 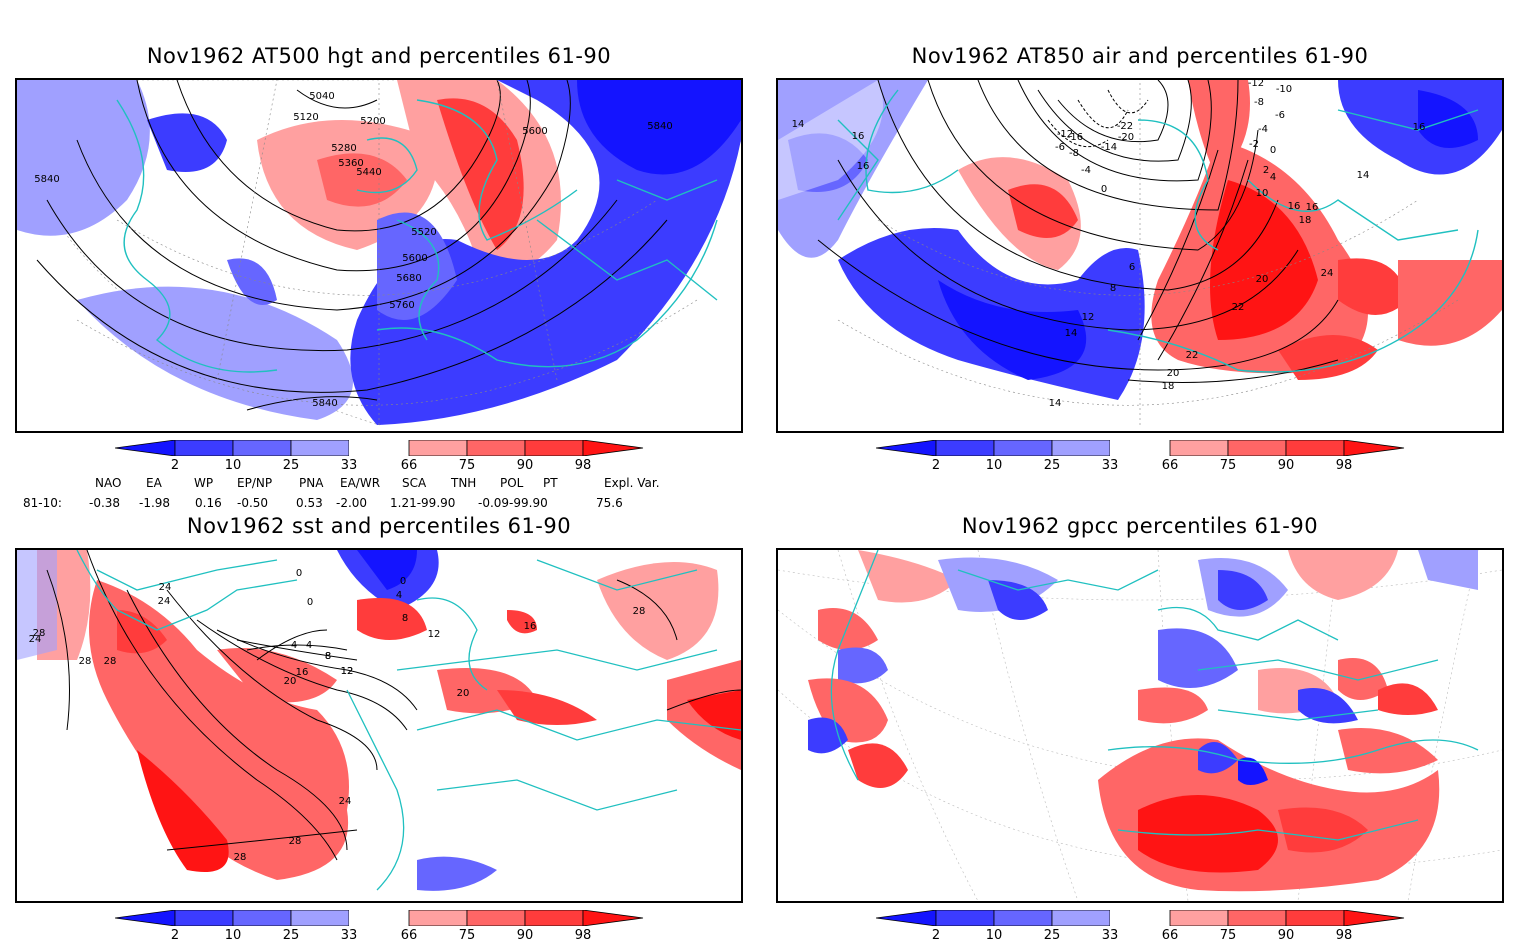 I want to click on contour-label: -22, so click(x=1125, y=126).